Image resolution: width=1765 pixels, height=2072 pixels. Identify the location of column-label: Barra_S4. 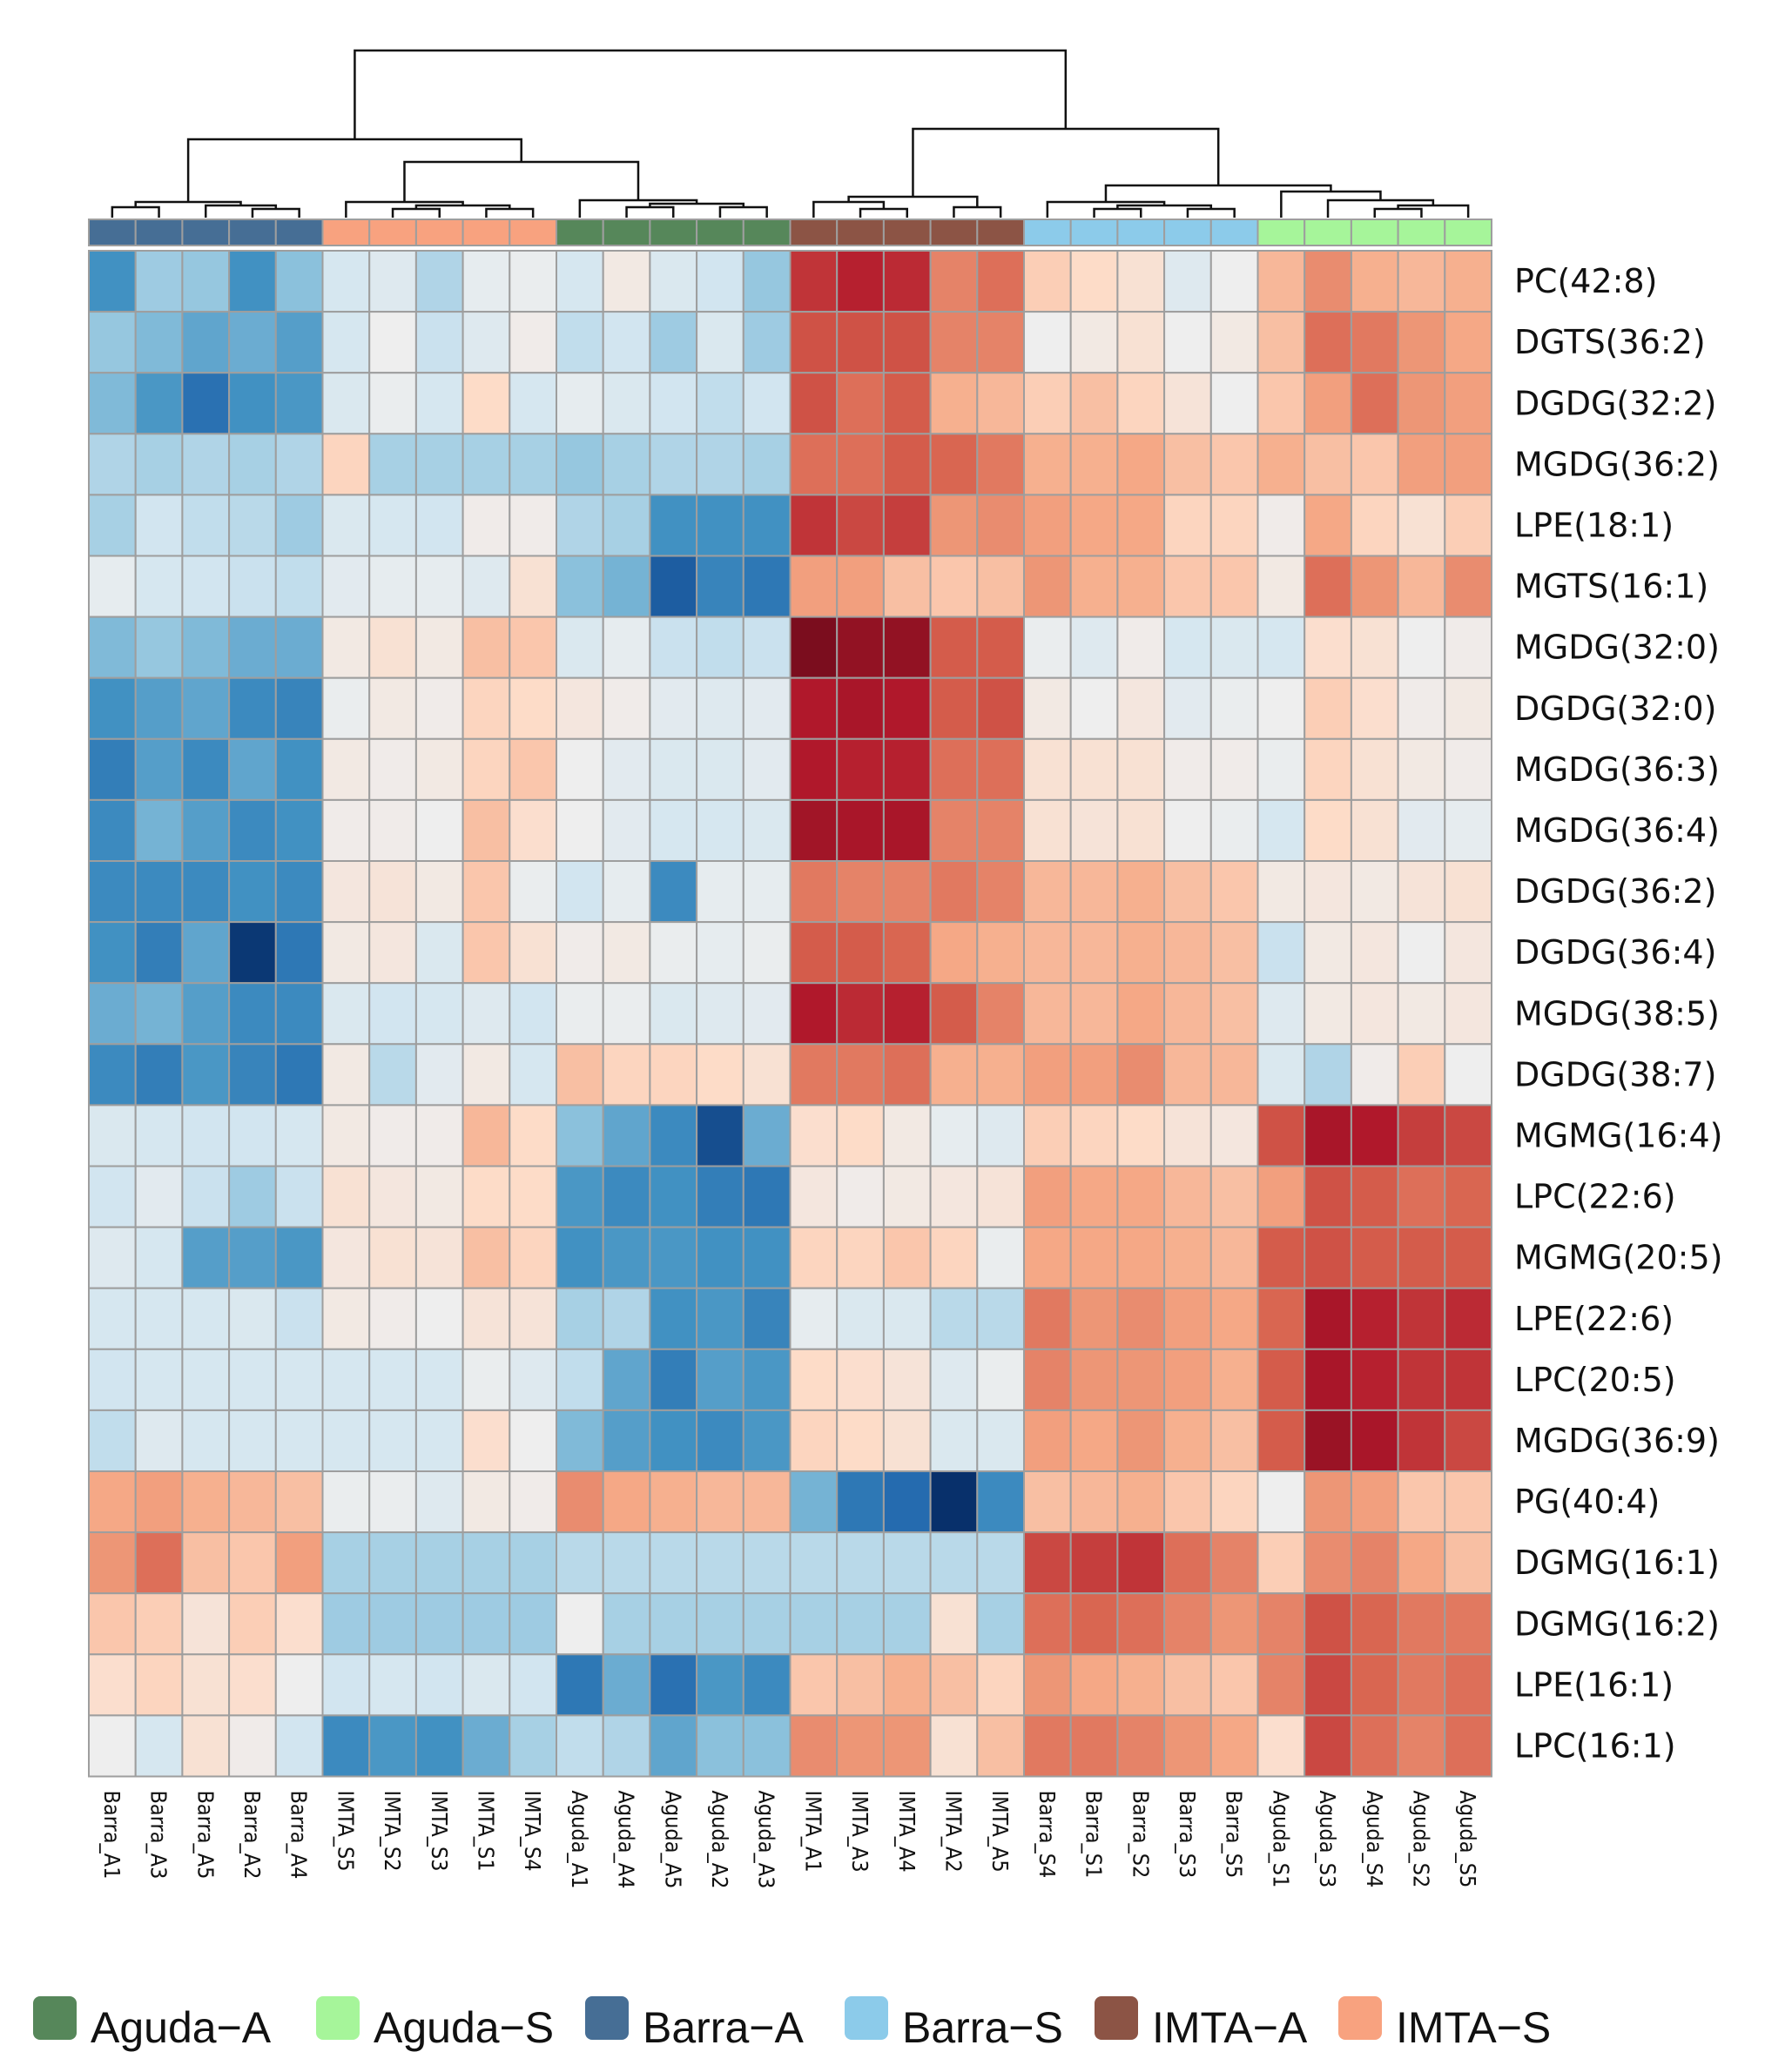
(1047, 1835).